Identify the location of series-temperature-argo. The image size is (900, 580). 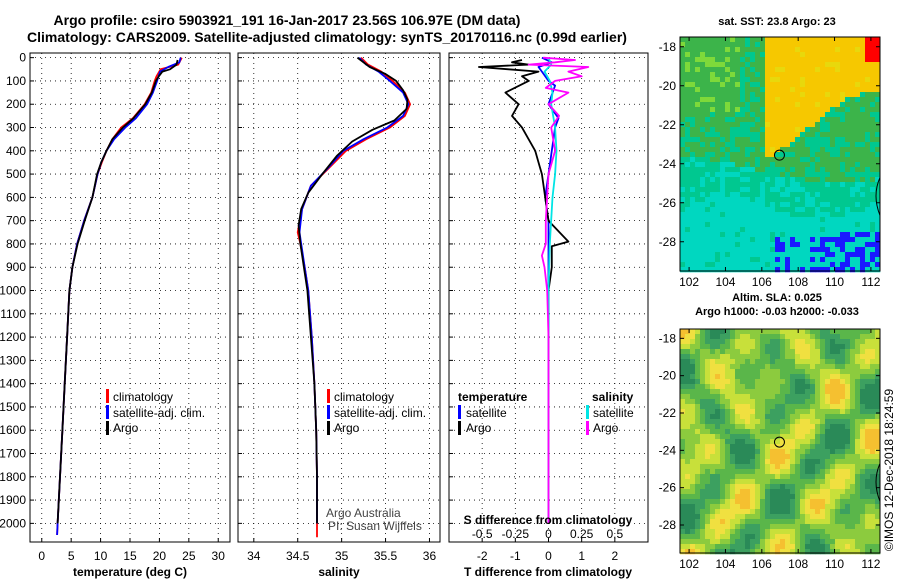
(523, 291).